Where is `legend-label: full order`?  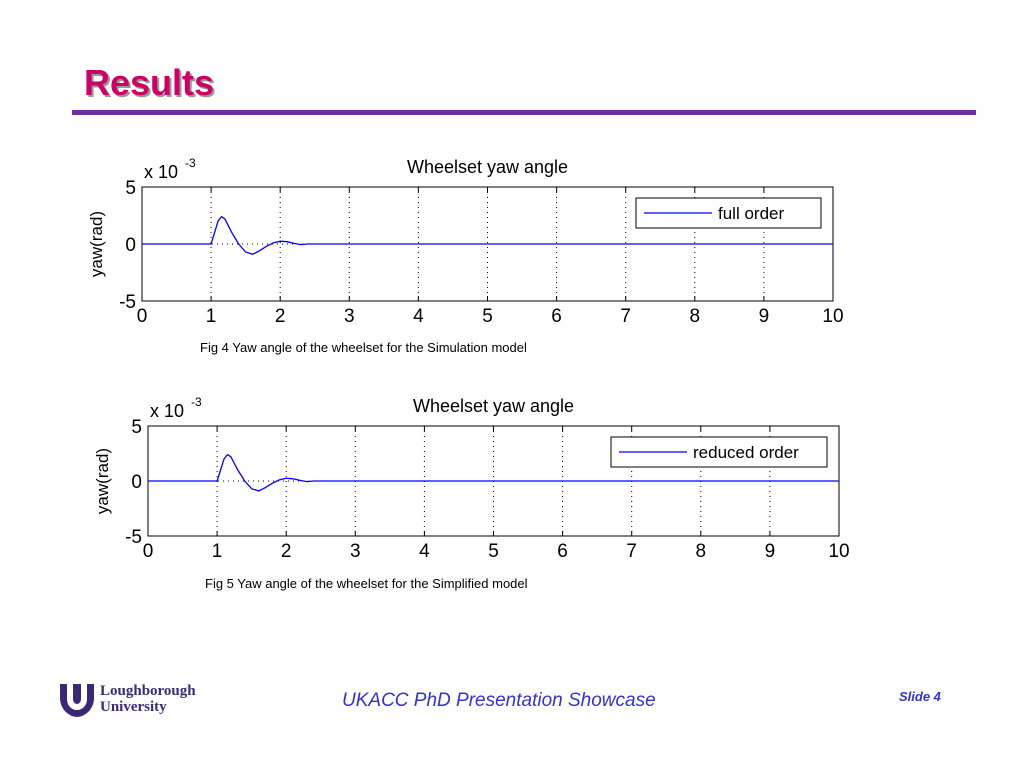 legend-label: full order is located at coordinates (751, 213).